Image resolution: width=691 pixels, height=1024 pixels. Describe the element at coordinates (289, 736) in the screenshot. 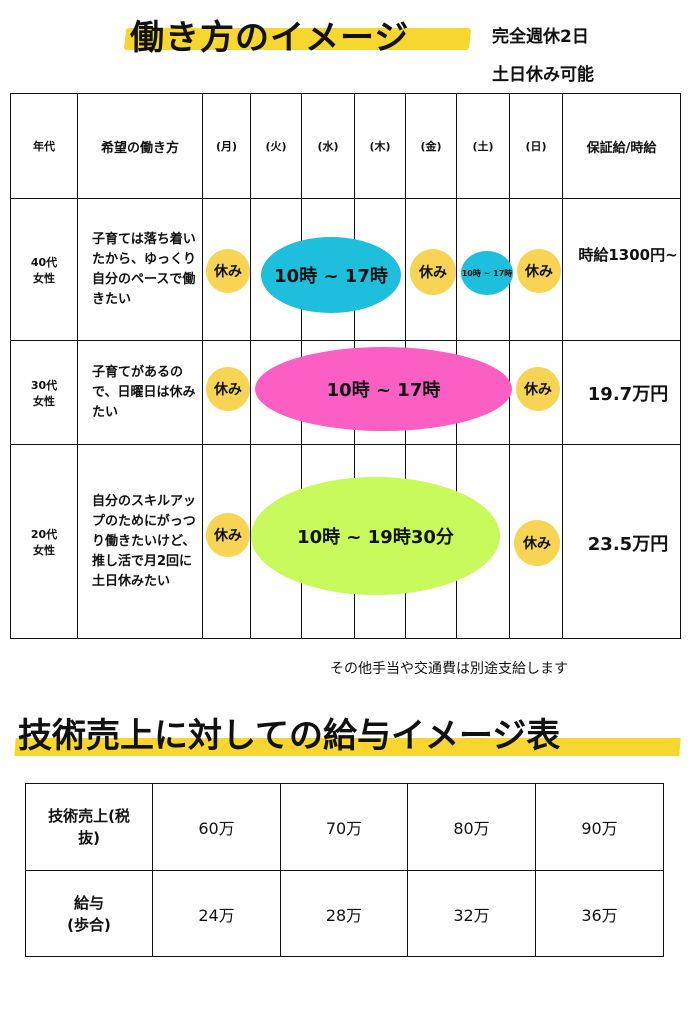

I see `salary-title: 技術売上に対しての給与イメージ表` at that location.